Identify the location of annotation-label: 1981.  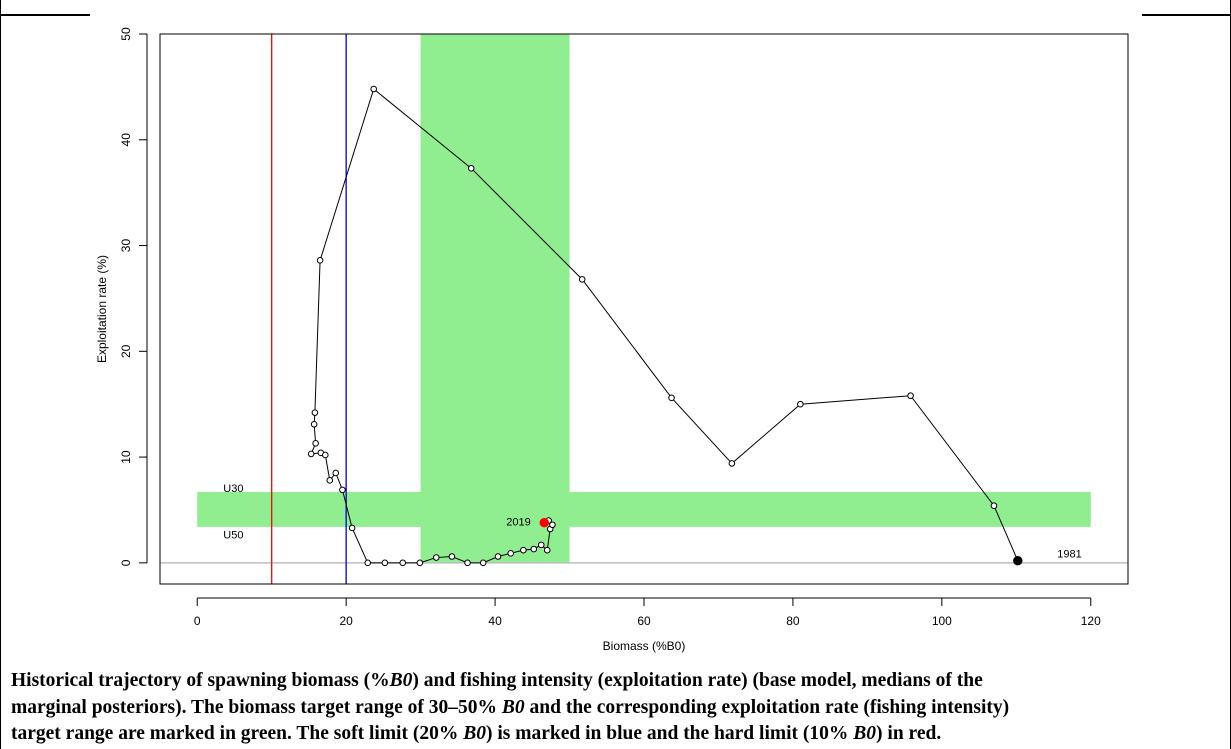
(1069, 554).